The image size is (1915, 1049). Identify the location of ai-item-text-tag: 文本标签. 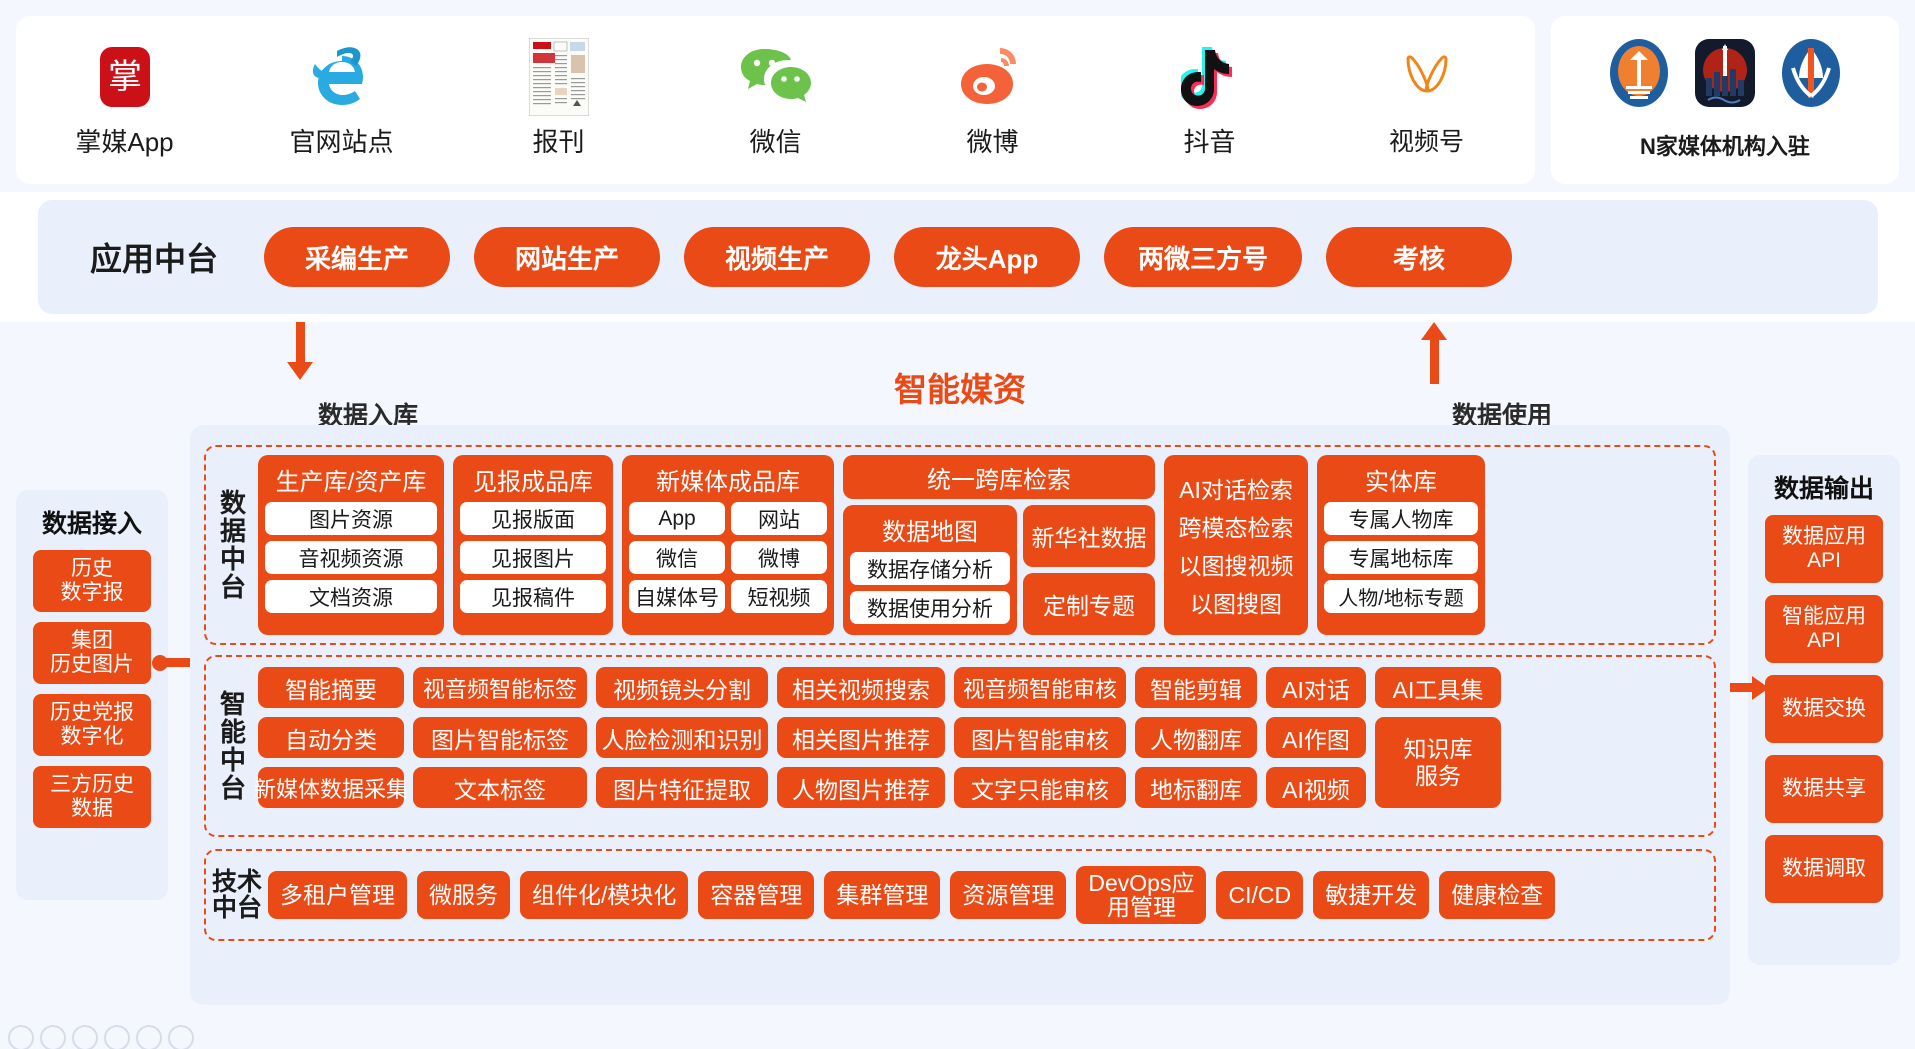
(500, 787).